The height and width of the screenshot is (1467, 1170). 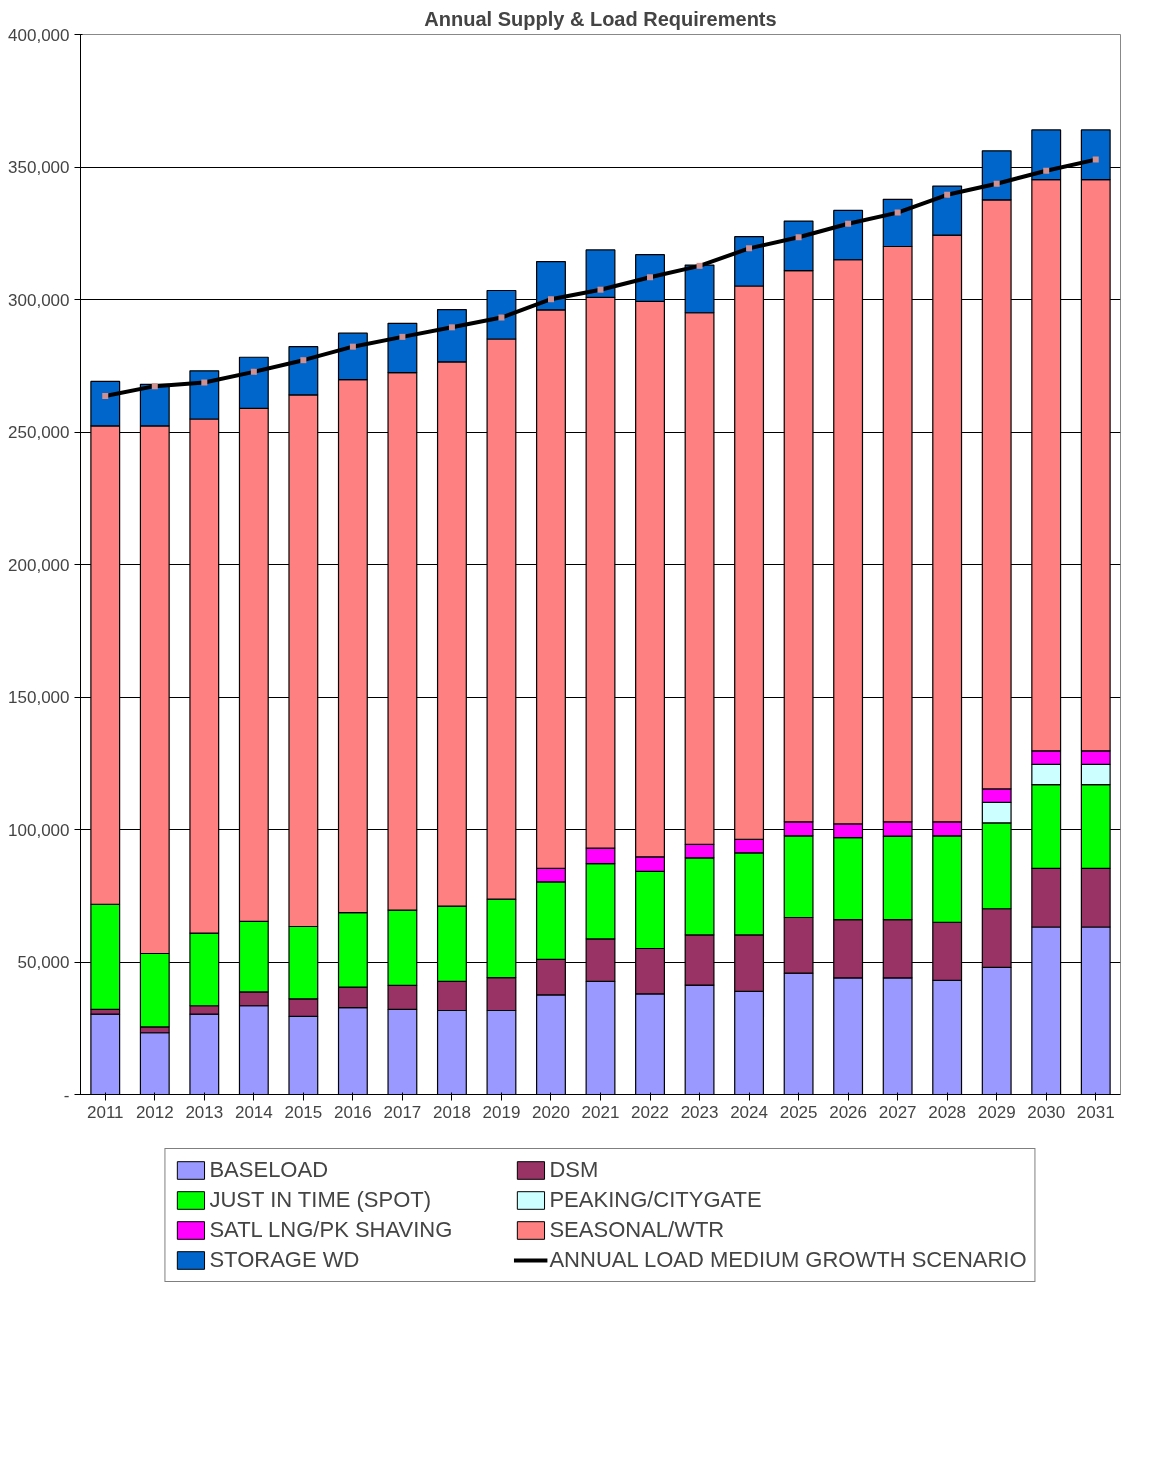 I want to click on x-tick-label: 2025, so click(x=798, y=1112).